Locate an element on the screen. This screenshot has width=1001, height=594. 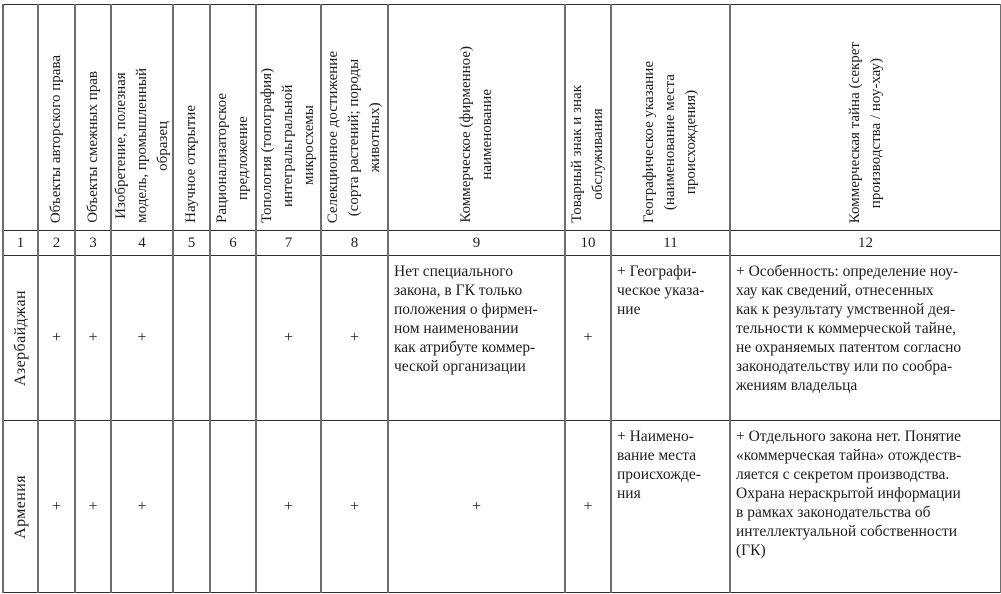
cell-note: + Наимено- вание места происхожде- ния is located at coordinates (670, 506).